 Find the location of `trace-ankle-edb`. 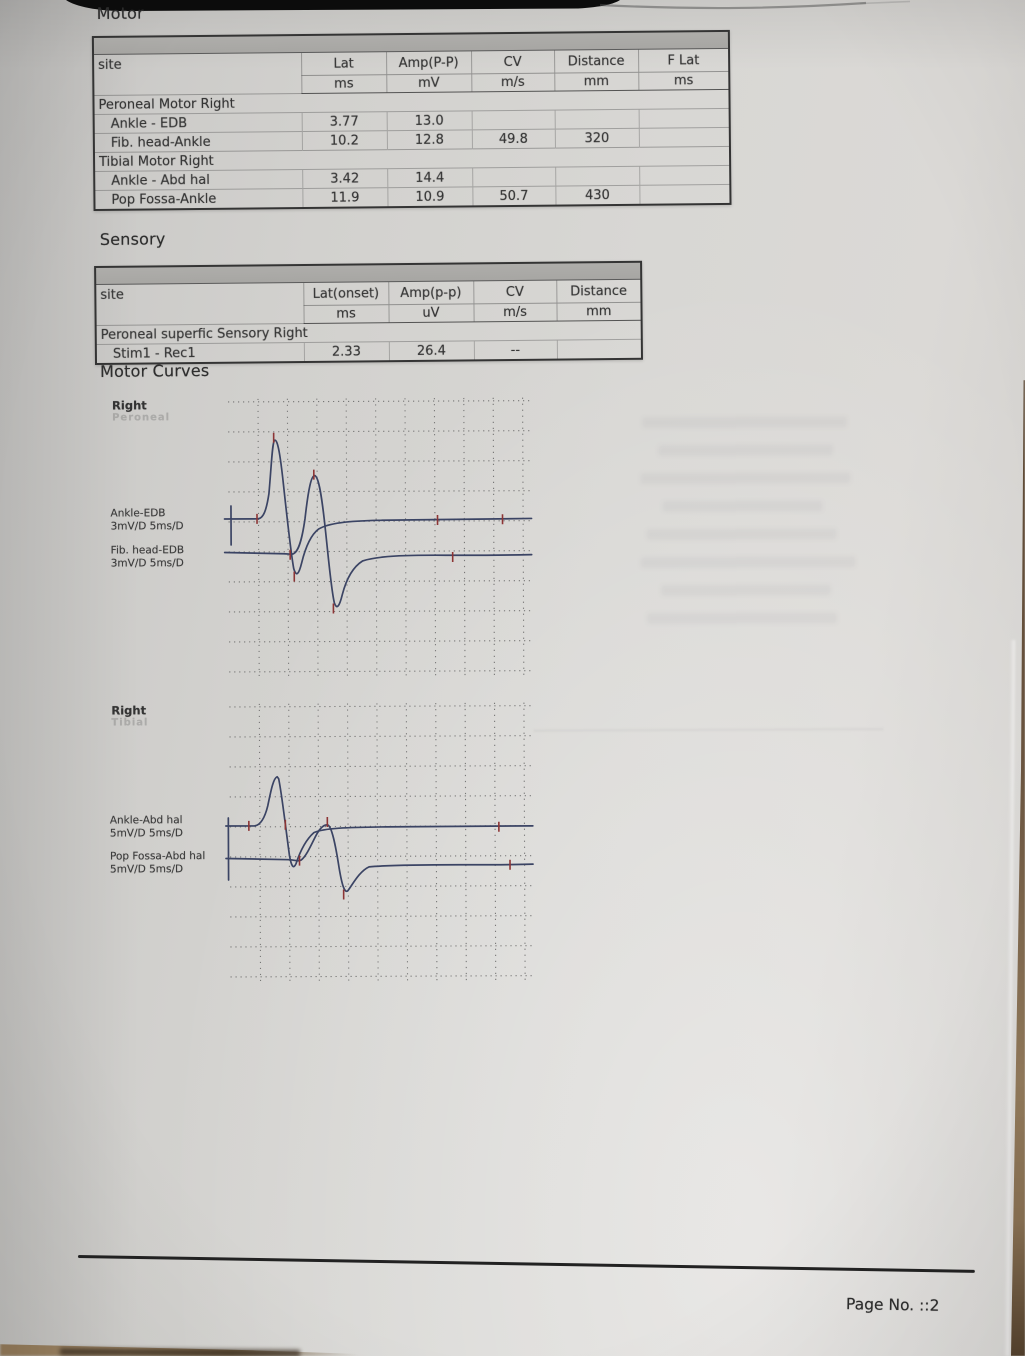

trace-ankle-edb is located at coordinates (378, 507).